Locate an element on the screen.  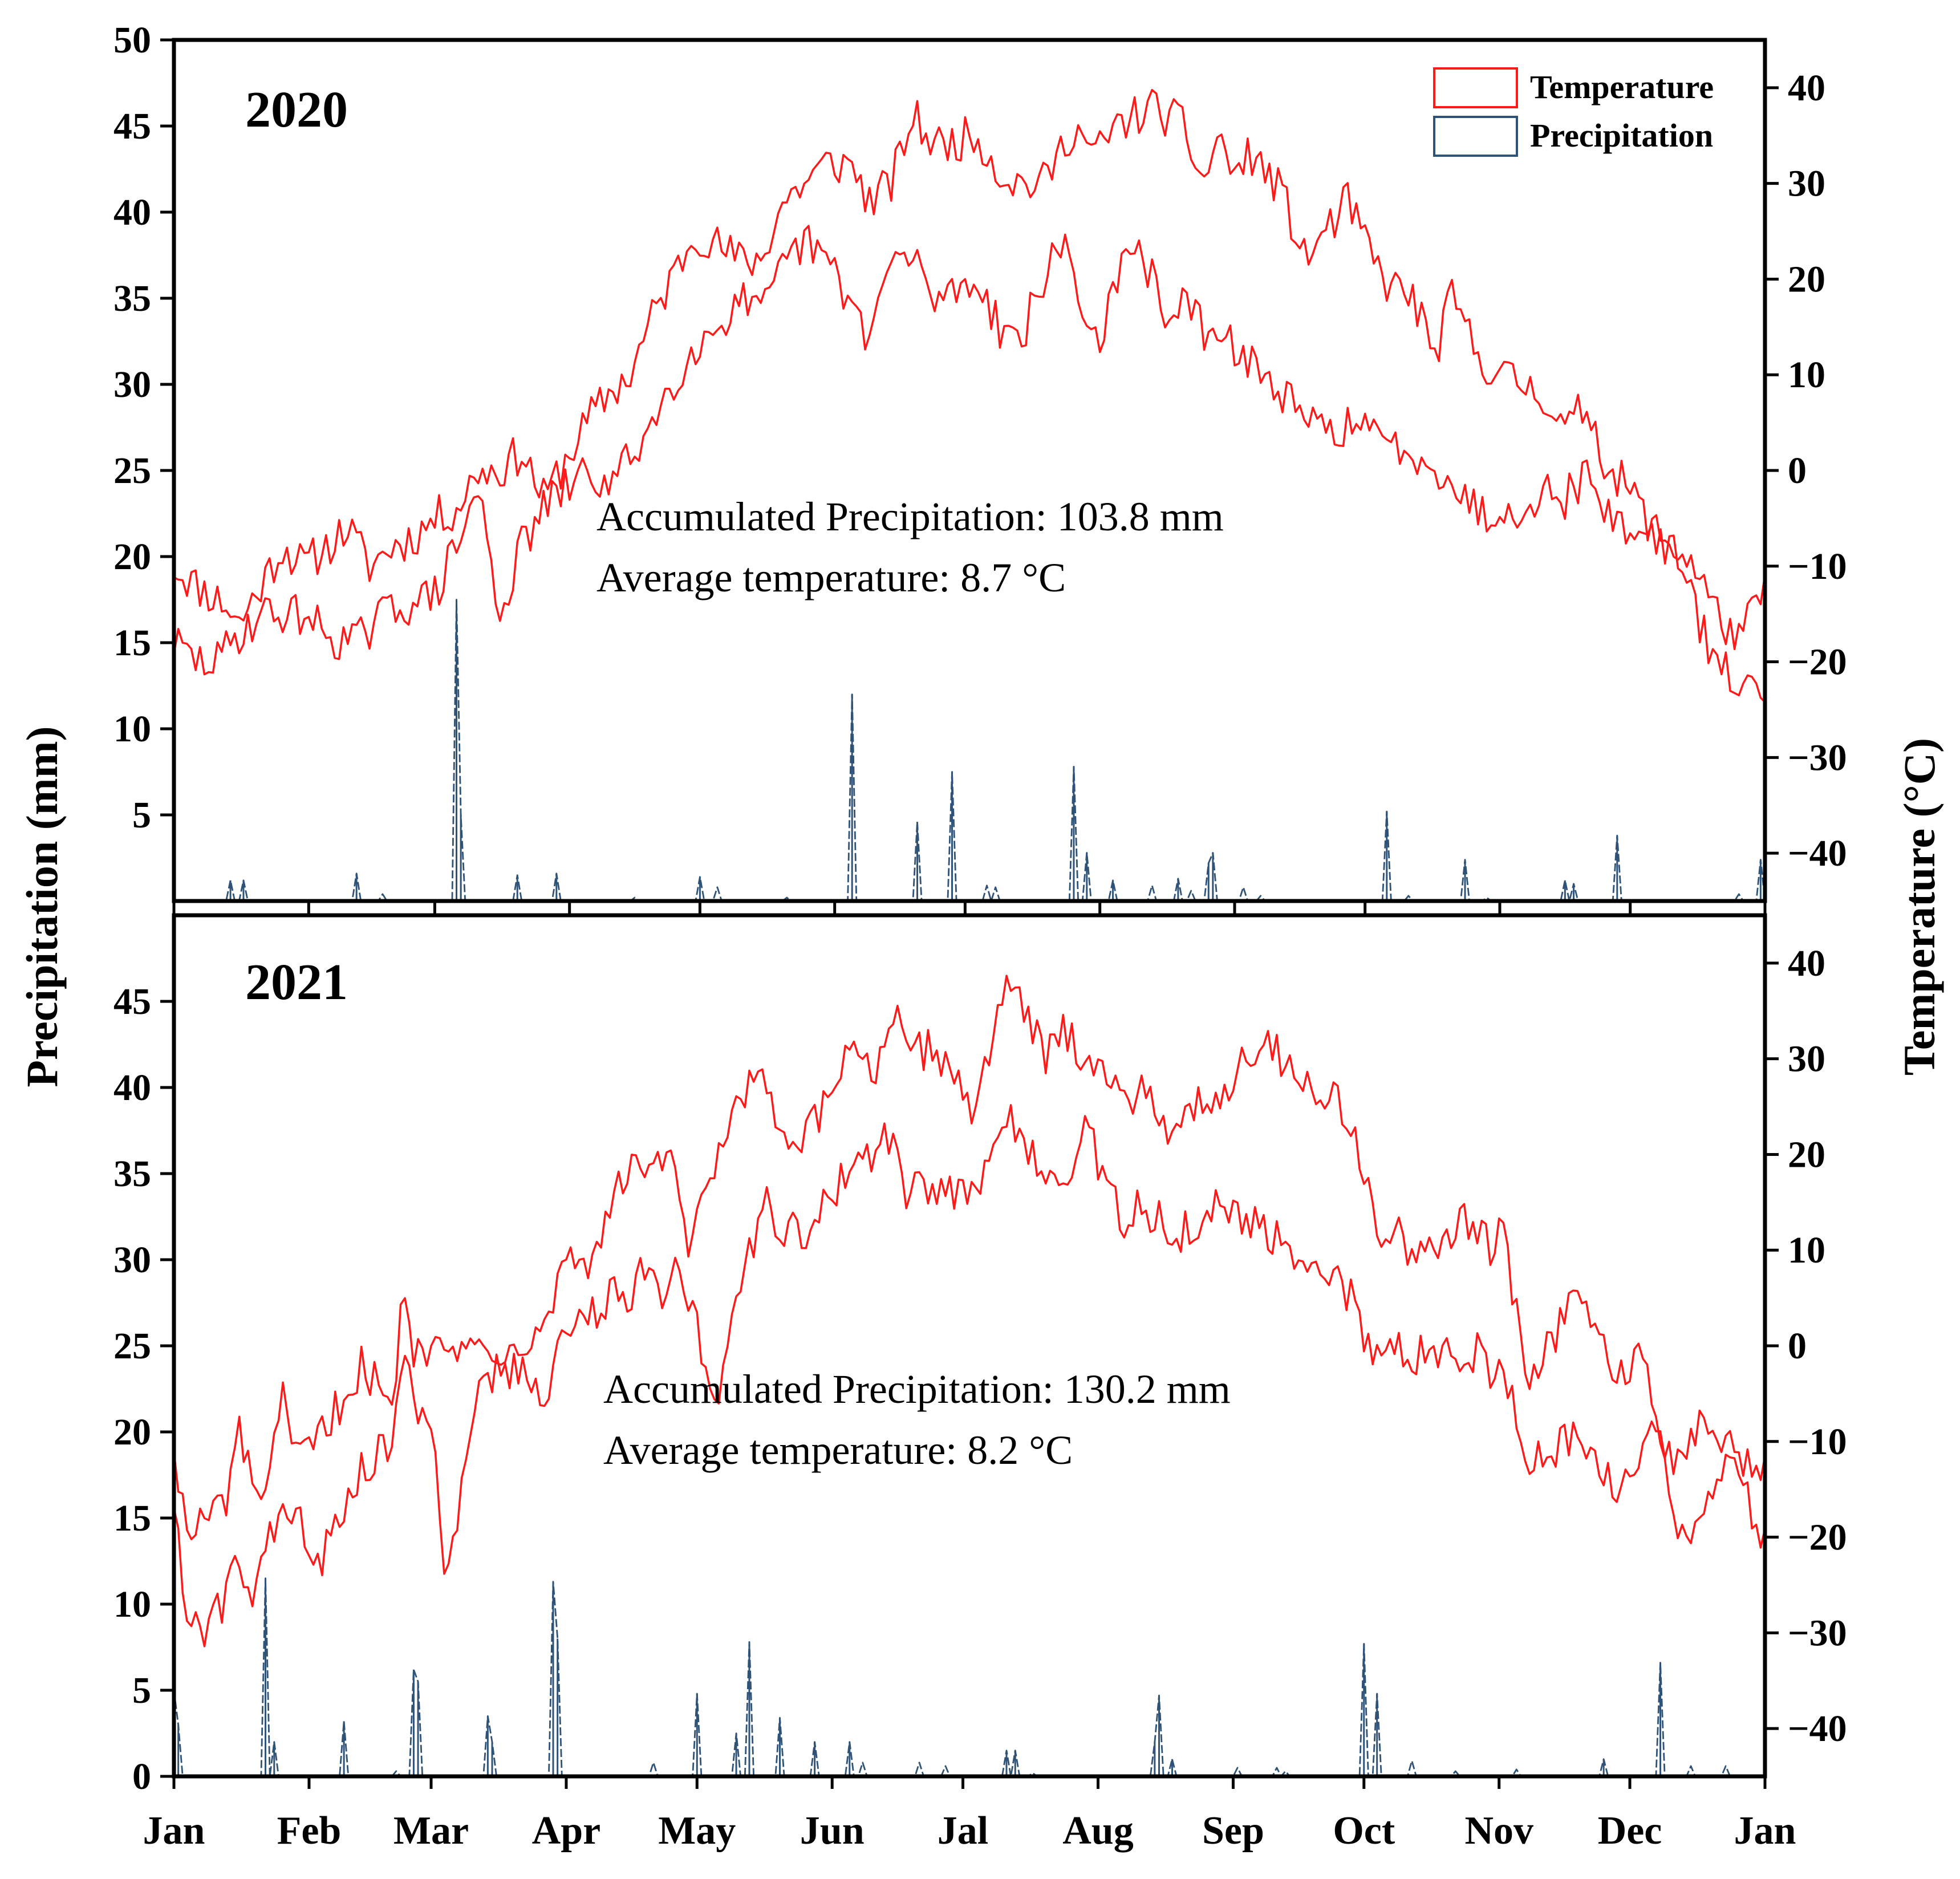
annotation-temperature-2020: Average temperature: 8.7 °C is located at coordinates (831, 577).